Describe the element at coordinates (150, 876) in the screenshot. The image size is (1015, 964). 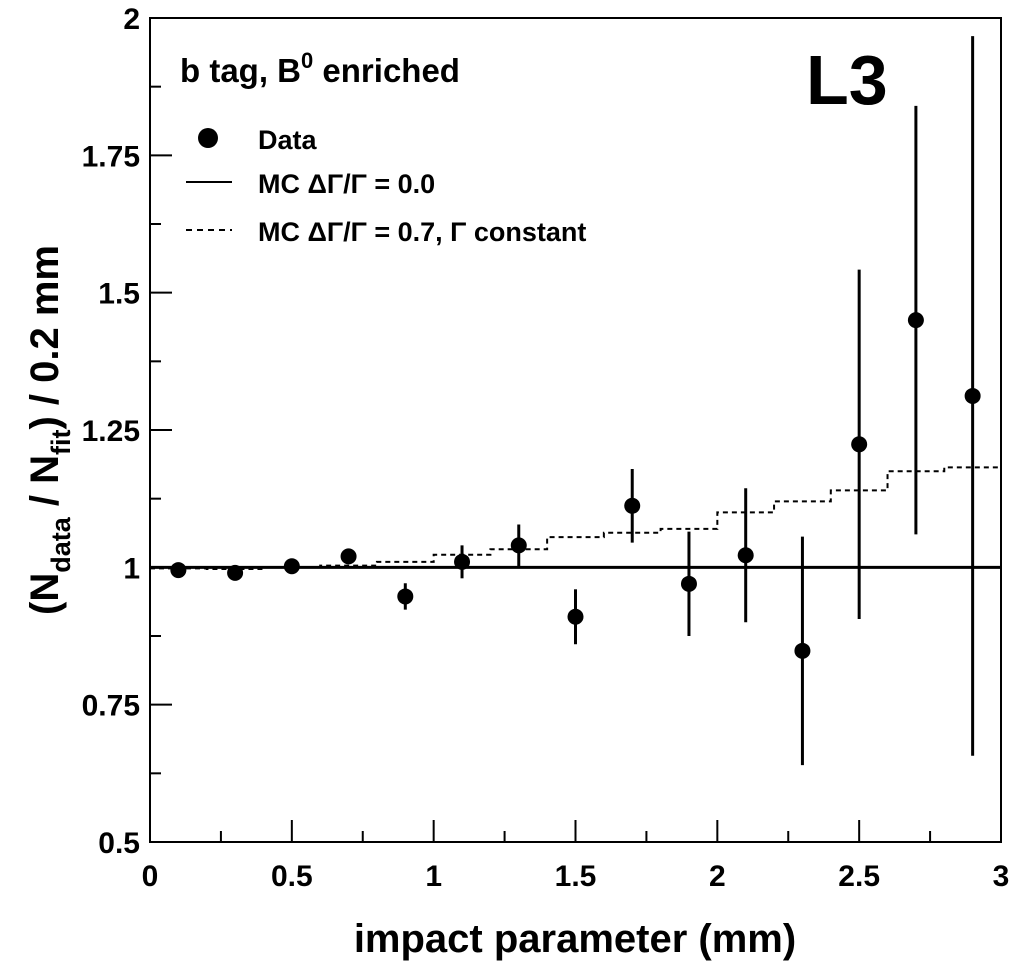
I see `x-tick-label: 0` at that location.